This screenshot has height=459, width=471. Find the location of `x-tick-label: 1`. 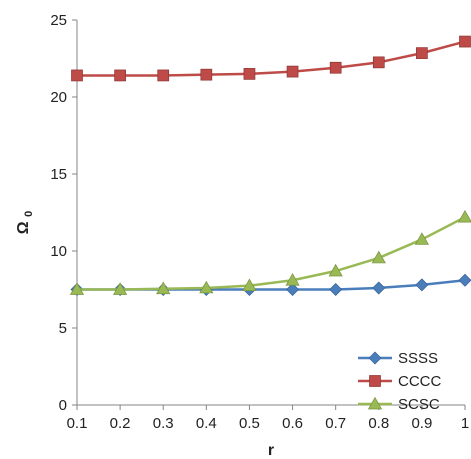

x-tick-label: 1 is located at coordinates (465, 423).